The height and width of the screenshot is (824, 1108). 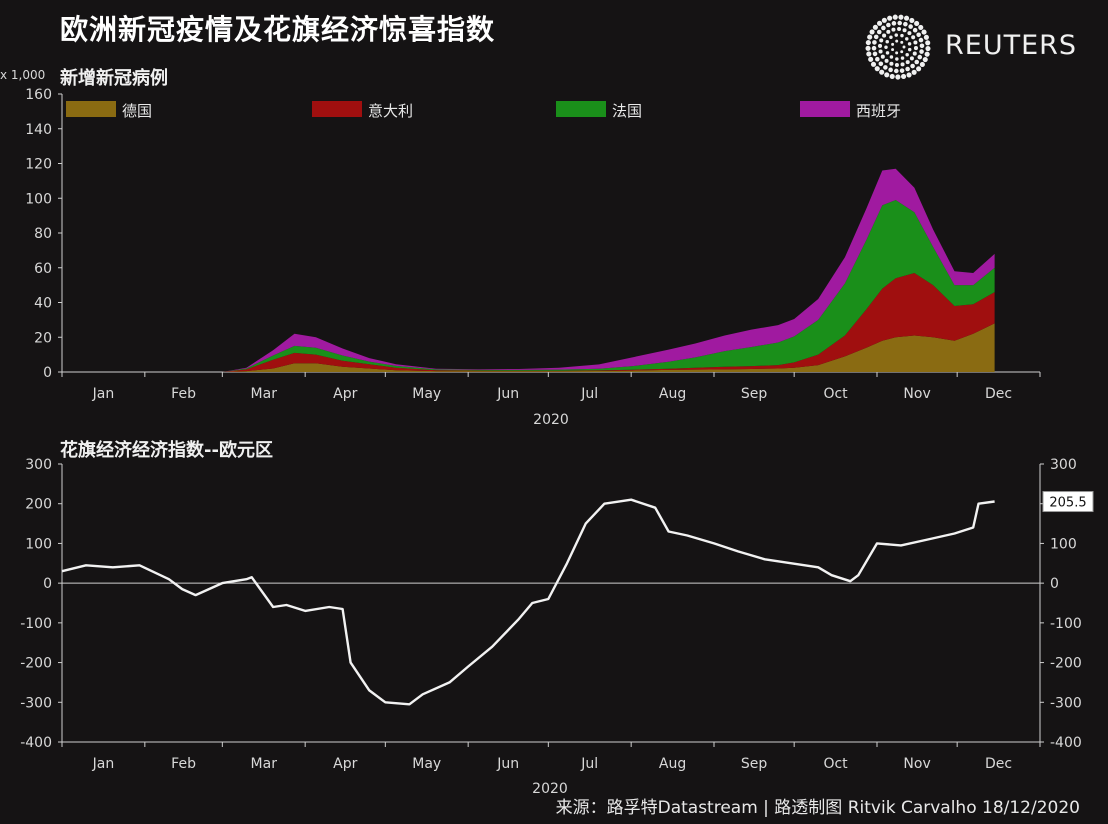 I want to click on citi-x-tick-label: Nov, so click(x=916, y=764).